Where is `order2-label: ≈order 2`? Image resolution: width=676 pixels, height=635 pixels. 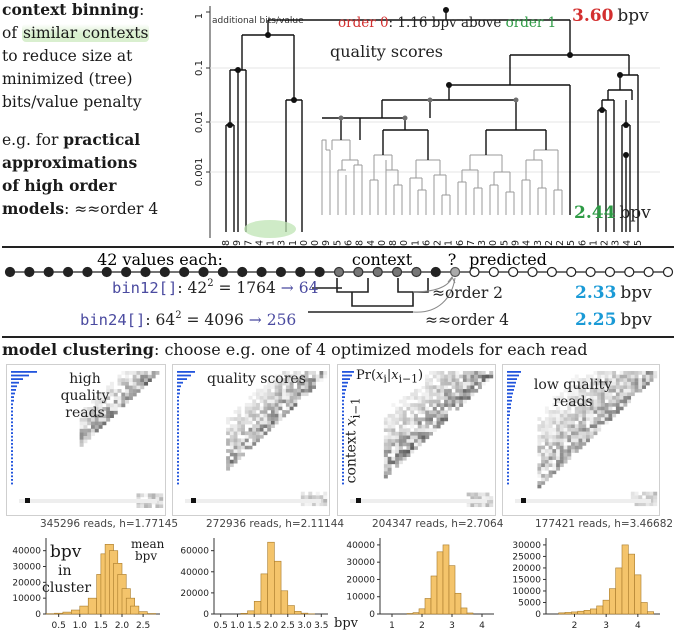 order2-label: ≈order 2 is located at coordinates (467, 293).